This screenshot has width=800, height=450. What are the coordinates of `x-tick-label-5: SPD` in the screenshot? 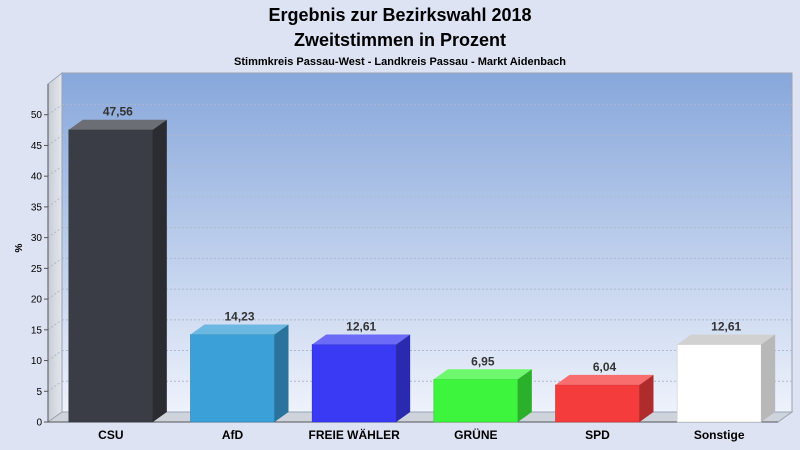 It's located at (597, 435).